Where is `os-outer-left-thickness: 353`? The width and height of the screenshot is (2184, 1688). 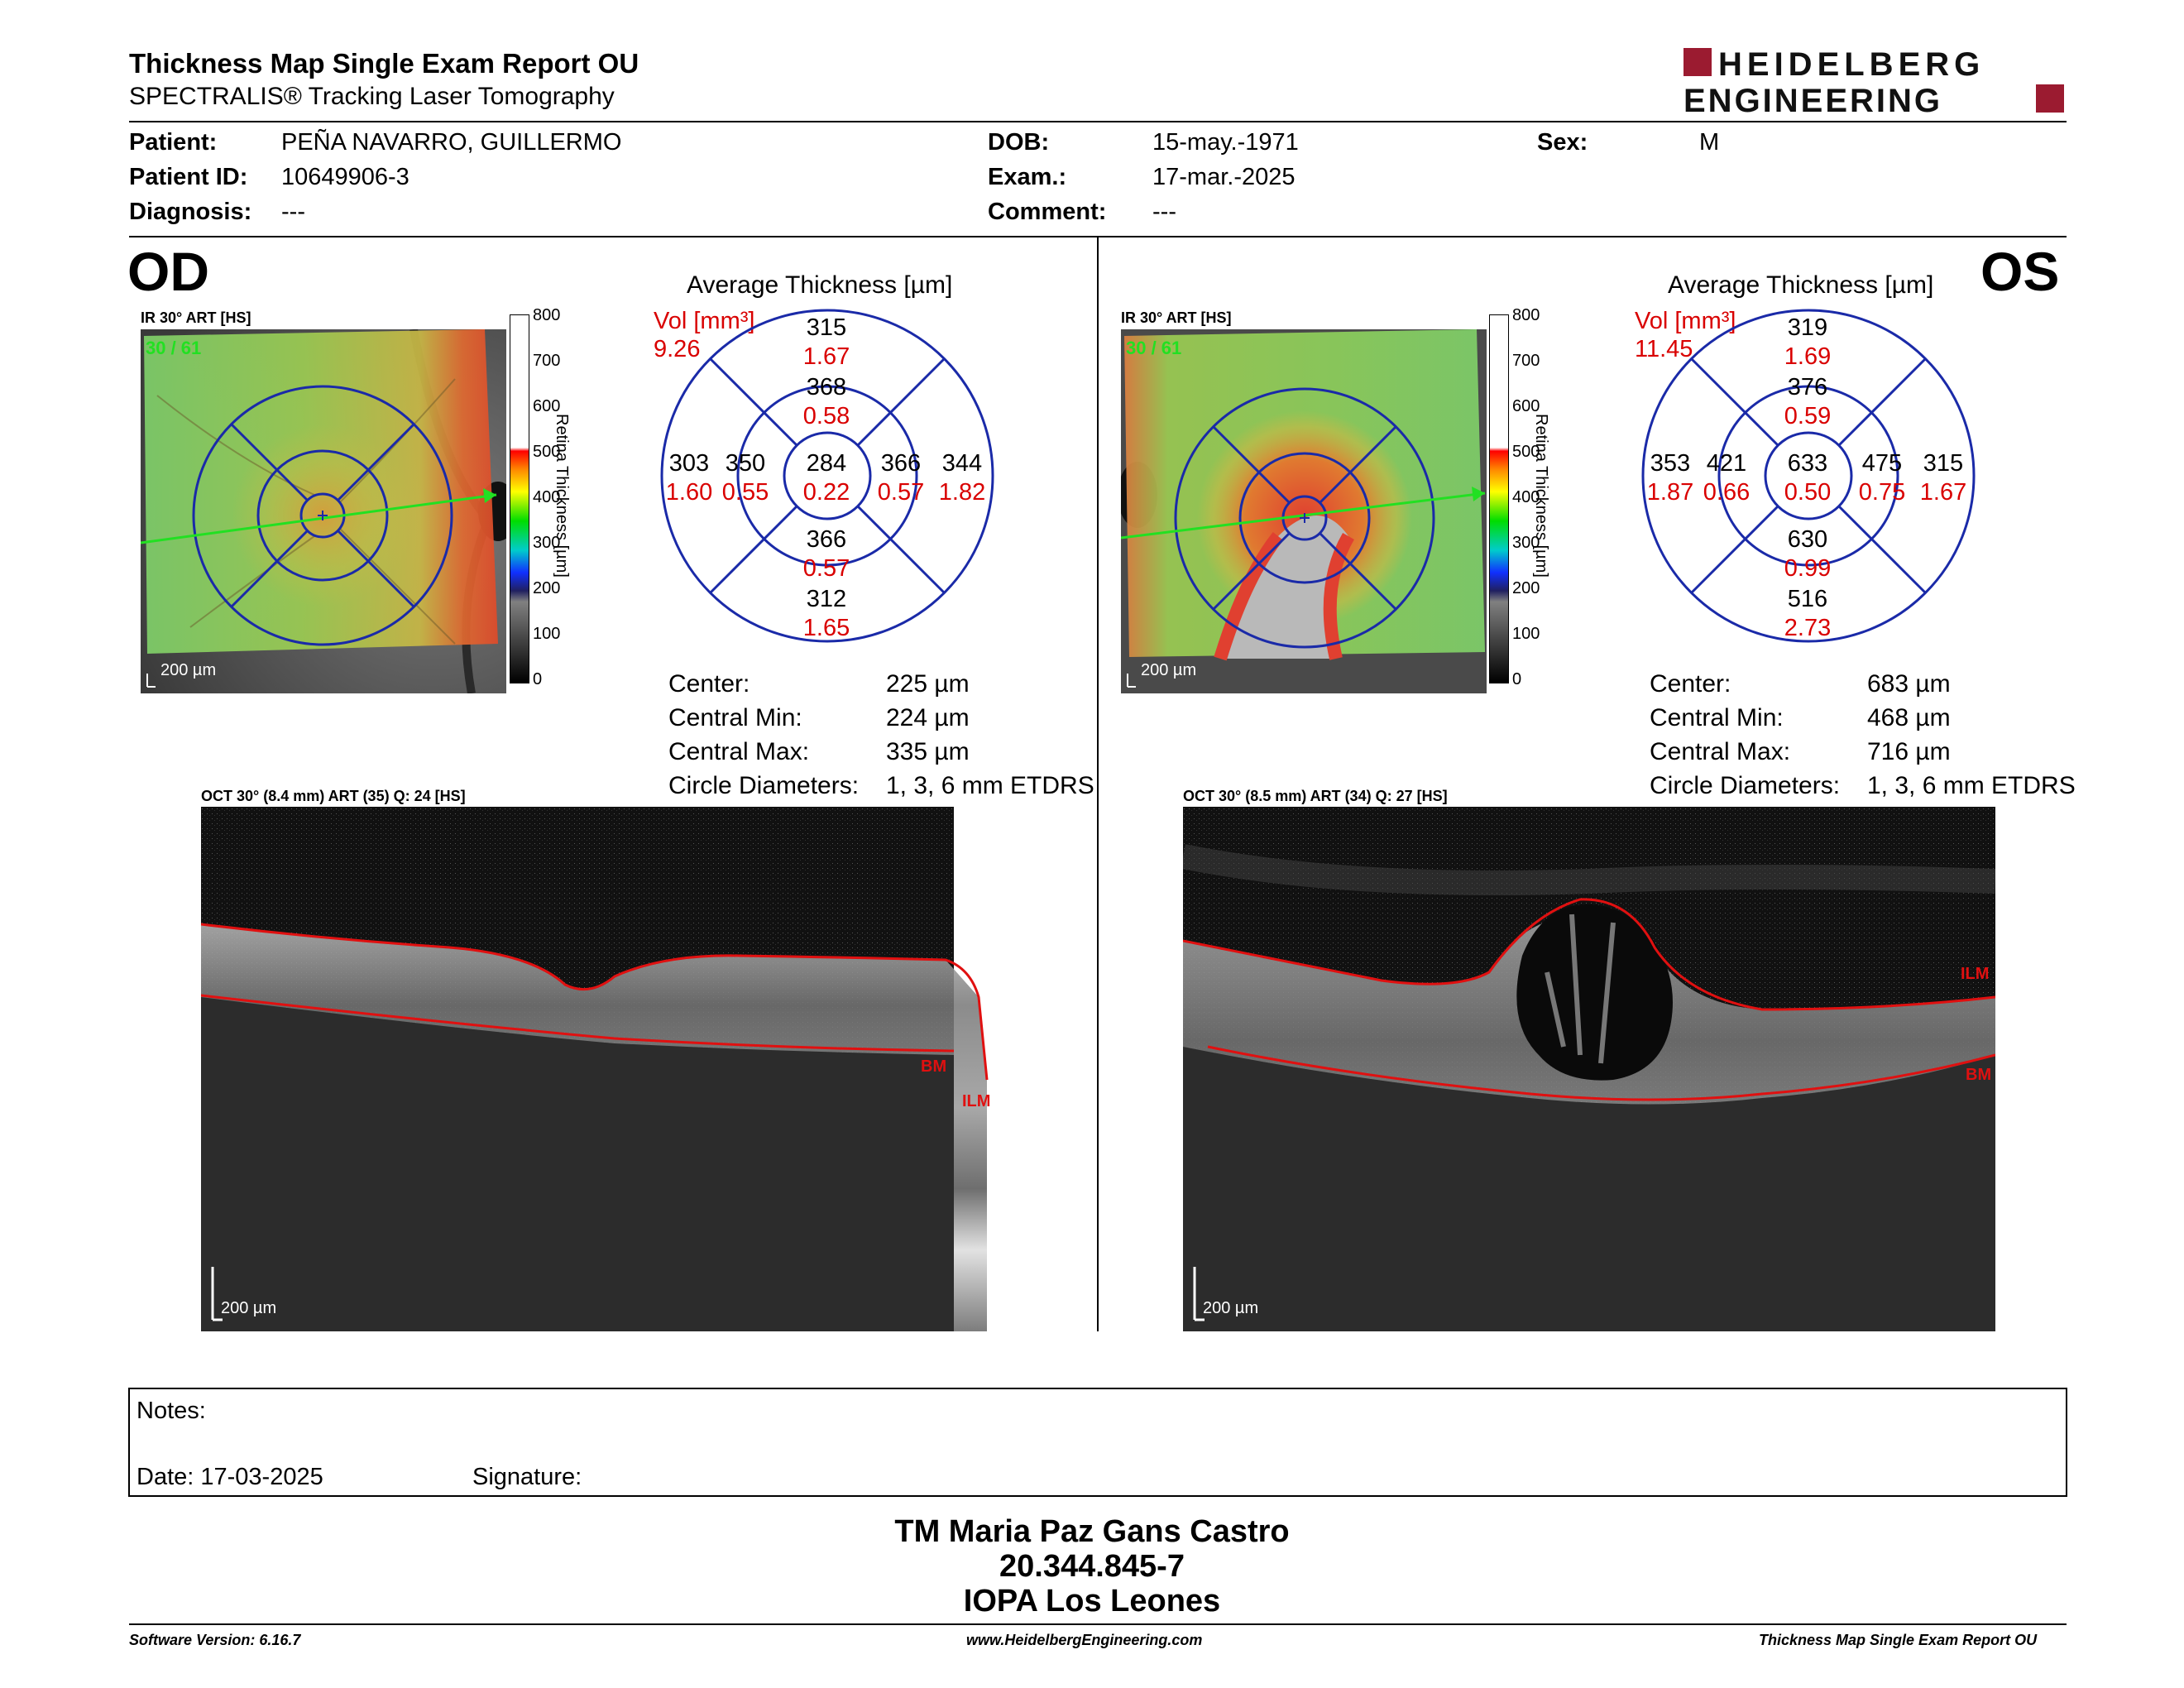 os-outer-left-thickness: 353 is located at coordinates (1670, 463).